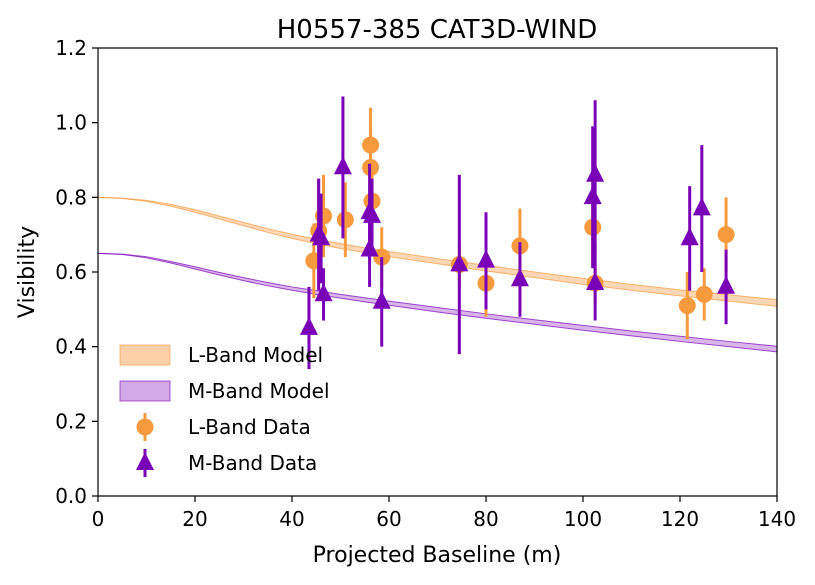  What do you see at coordinates (291, 519) in the screenshot?
I see `x-tick-label: 40` at bounding box center [291, 519].